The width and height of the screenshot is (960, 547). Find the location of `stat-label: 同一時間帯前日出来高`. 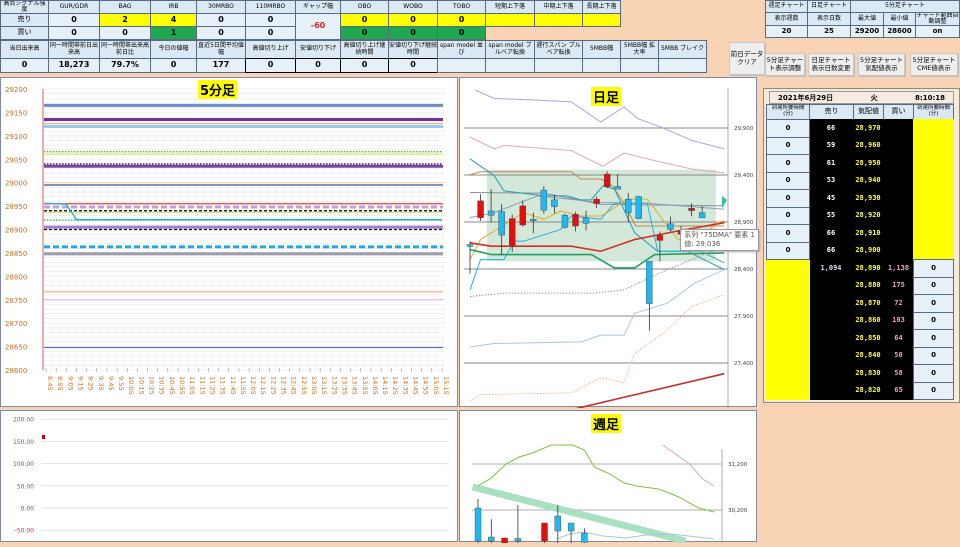

stat-label: 同一時間帯前日出来高 is located at coordinates (74, 49).